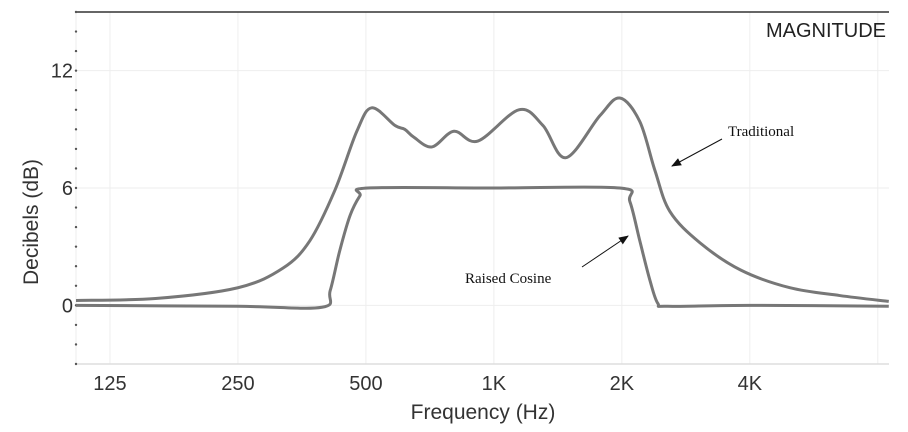 Image resolution: width=908 pixels, height=432 pixels. Describe the element at coordinates (483, 412) in the screenshot. I see `x-axis-label: Frequency (Hz)` at that location.